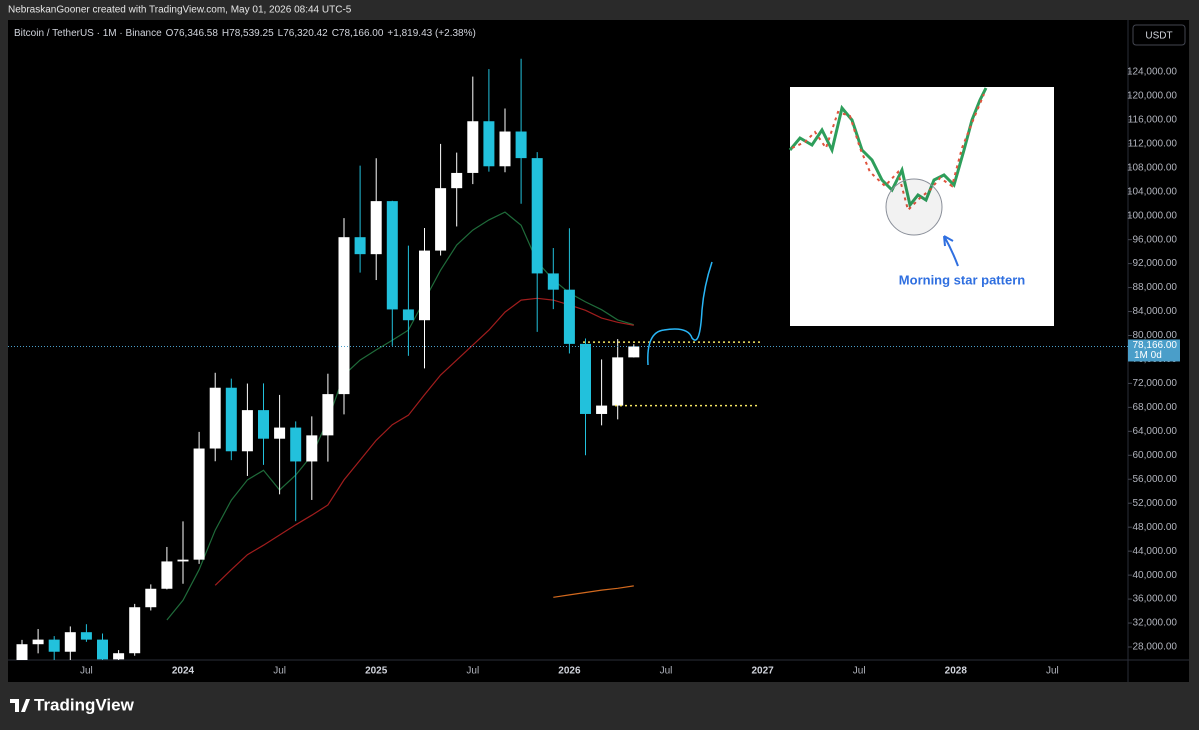 This screenshot has height=730, width=1199. Describe the element at coordinates (951, 251) in the screenshot. I see `inset-arrow` at that location.